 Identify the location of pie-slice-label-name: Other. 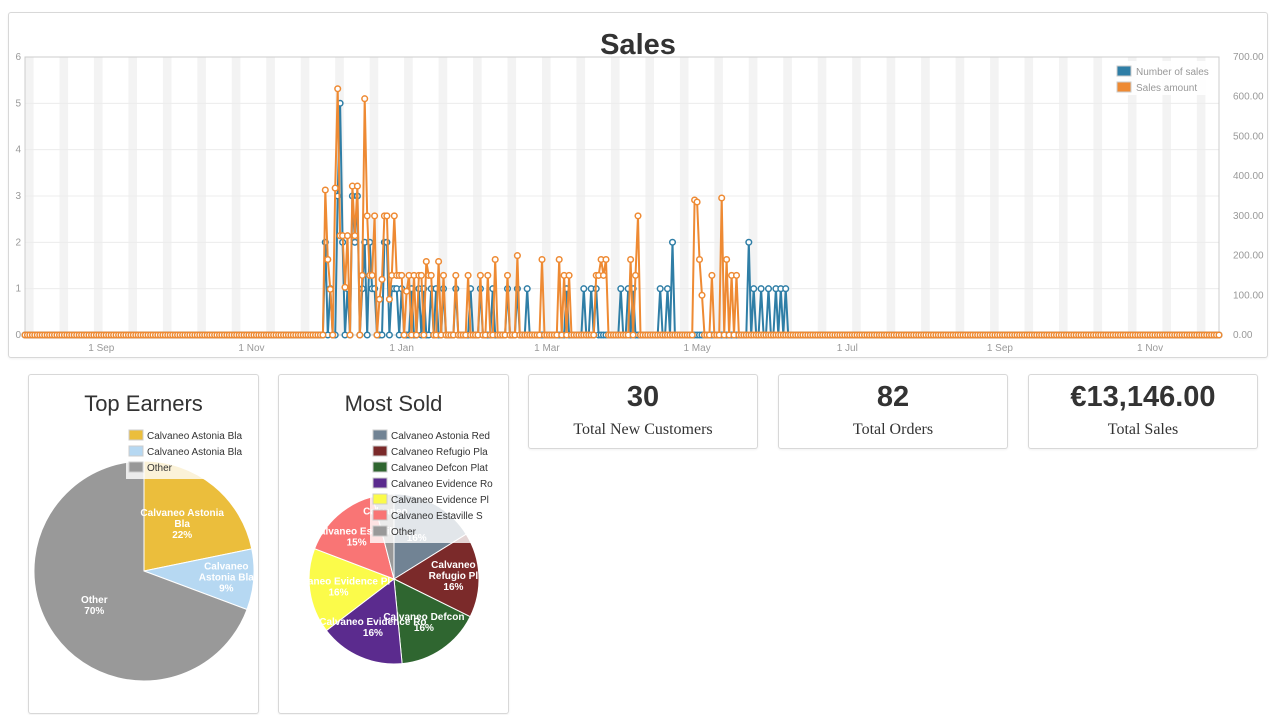
(94, 600).